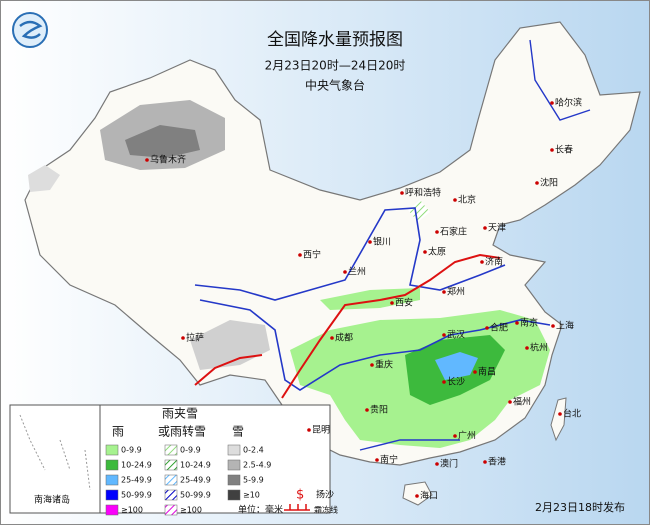  What do you see at coordinates (564, 150) in the screenshot?
I see `city-label: 长春` at bounding box center [564, 150].